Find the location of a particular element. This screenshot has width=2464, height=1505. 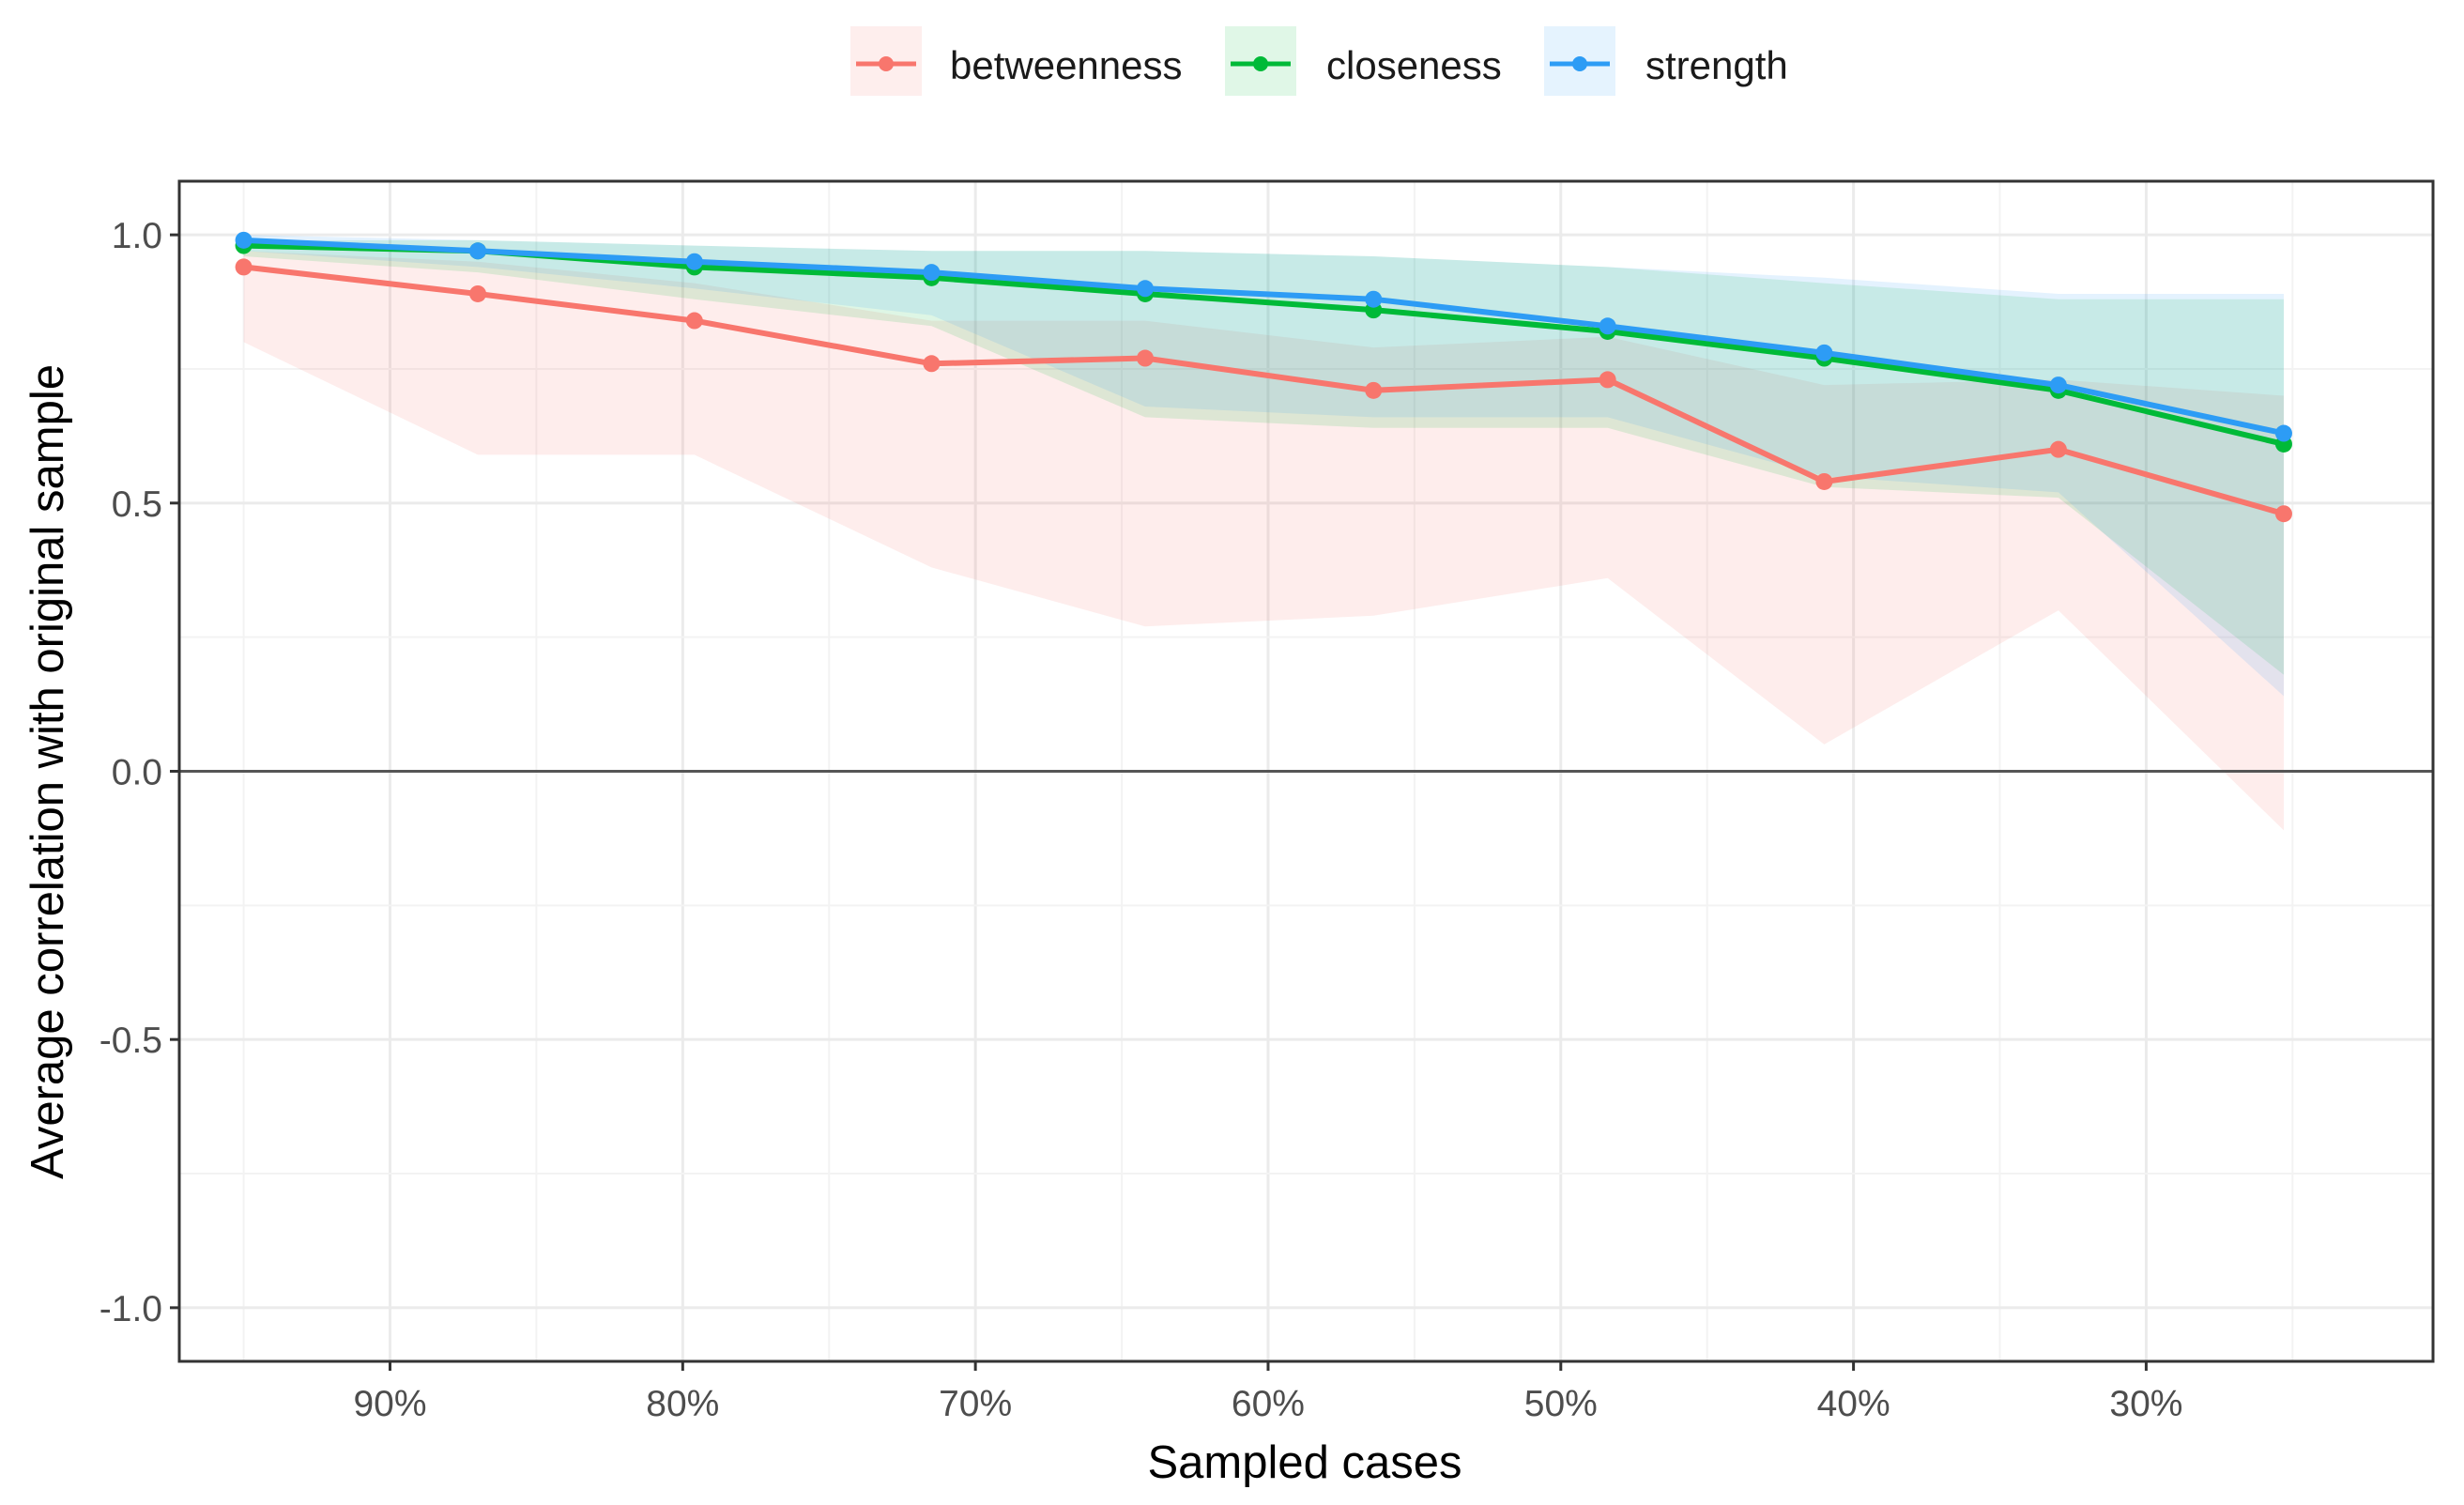

legend-item-strength: strength is located at coordinates (1666, 61).